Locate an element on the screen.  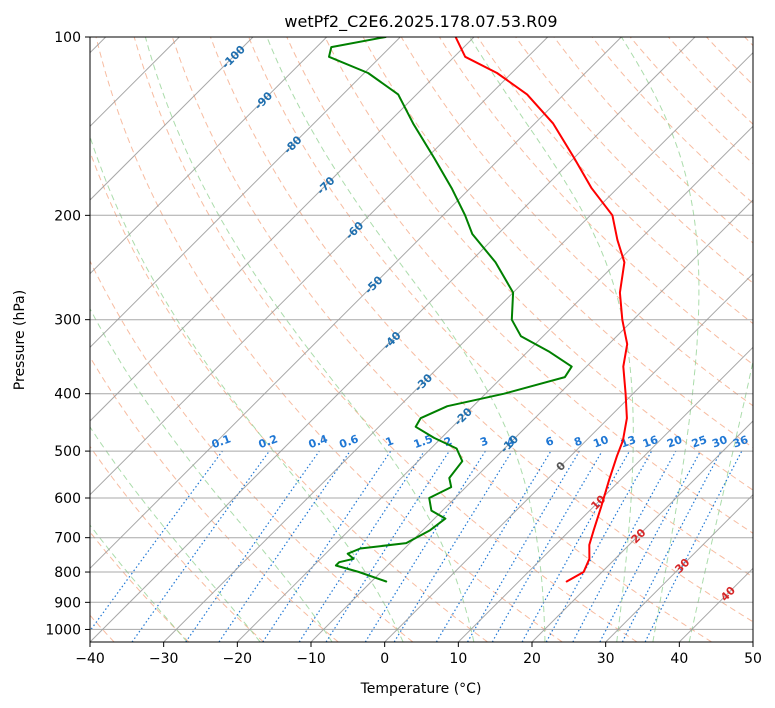
mixing-ratio-label: 10 is located at coordinates (600, 442).